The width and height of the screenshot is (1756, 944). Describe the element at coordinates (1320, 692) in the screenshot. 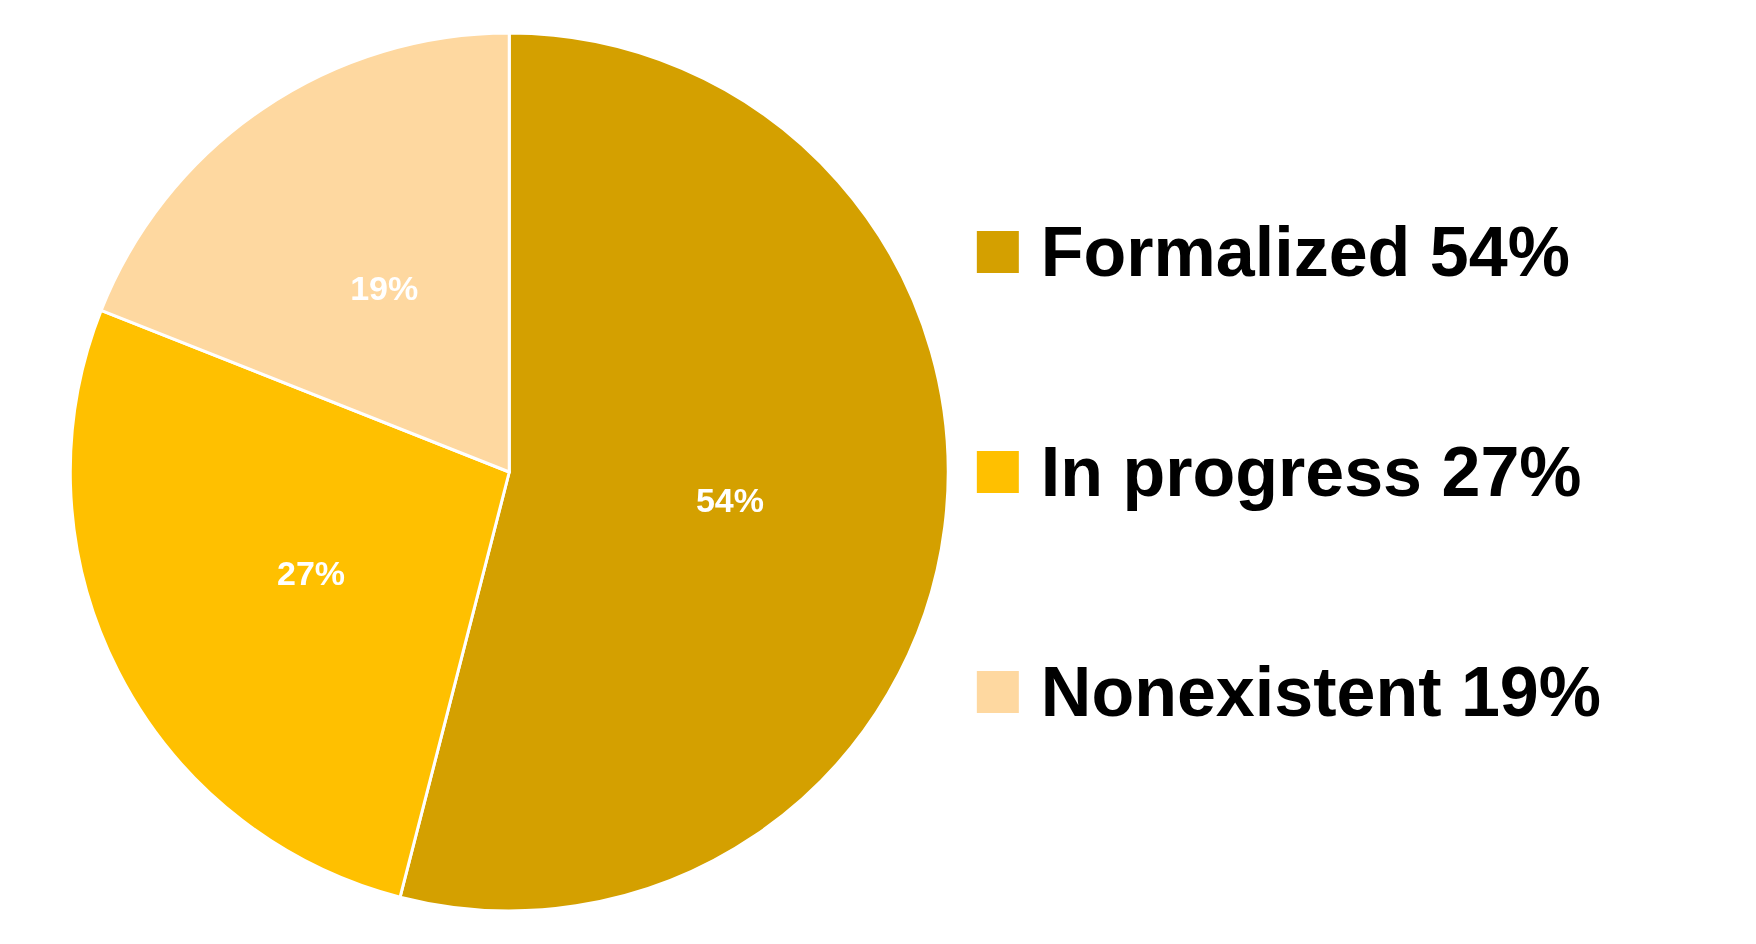

I see `legend-label: Nonexistent 19%` at that location.